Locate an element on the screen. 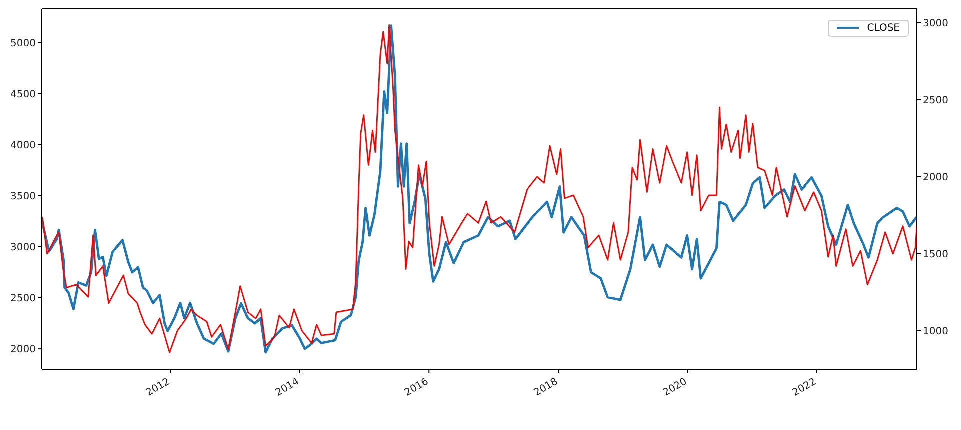 The height and width of the screenshot is (430, 961). y-tick-label: 4500 is located at coordinates (23, 94).